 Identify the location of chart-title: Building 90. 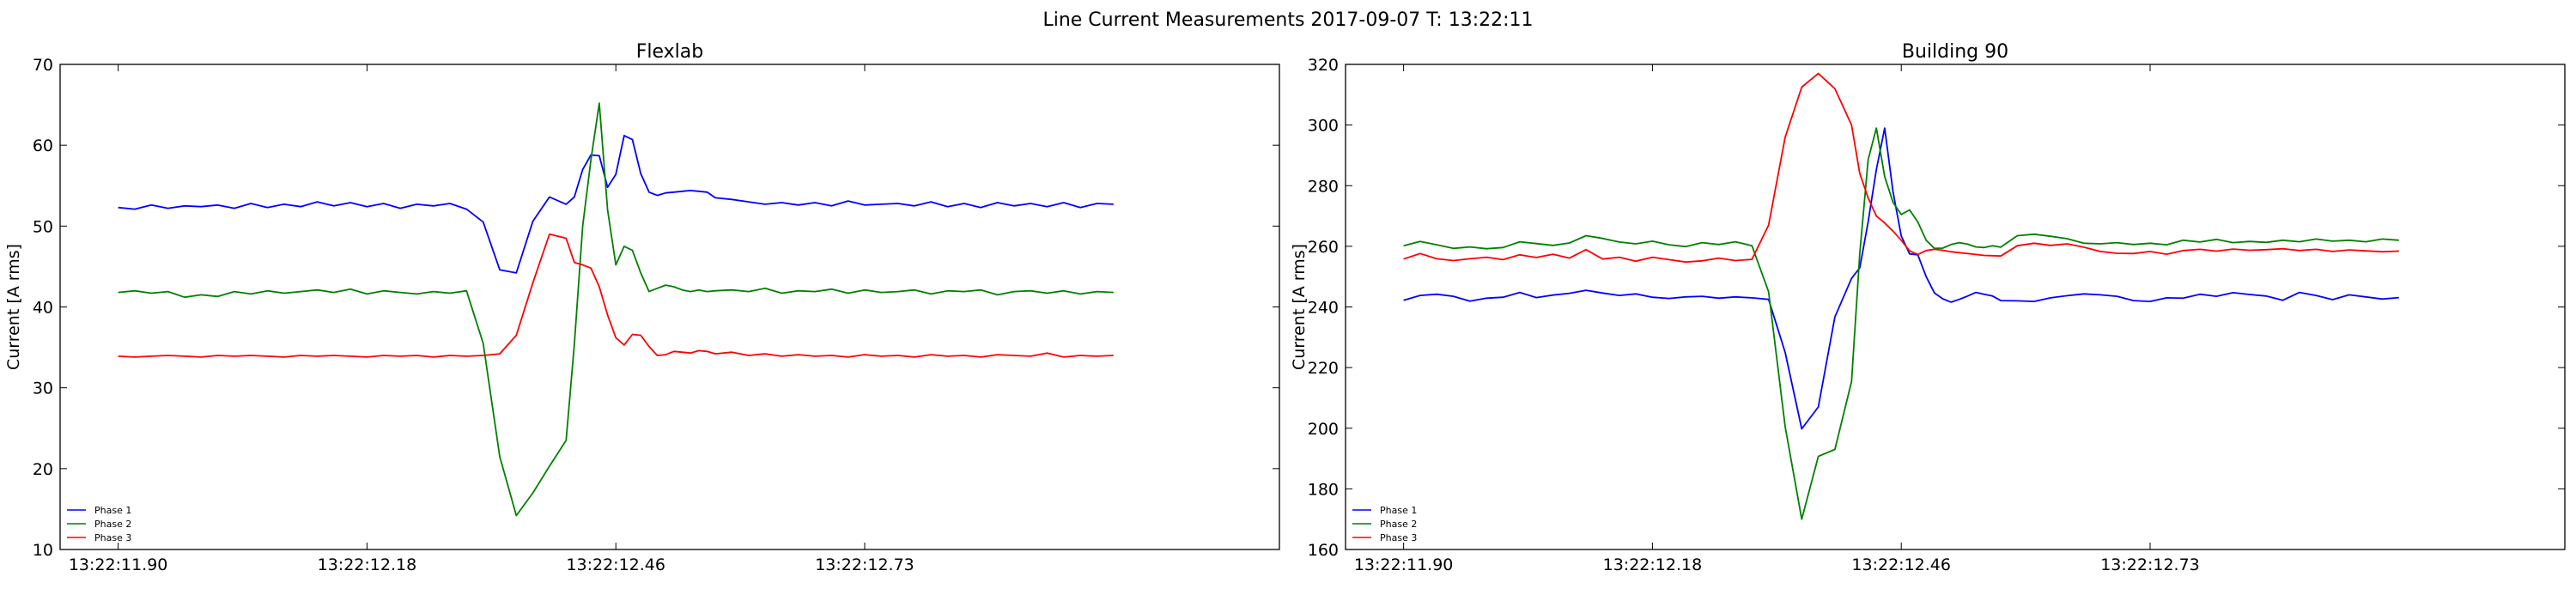
(1955, 52).